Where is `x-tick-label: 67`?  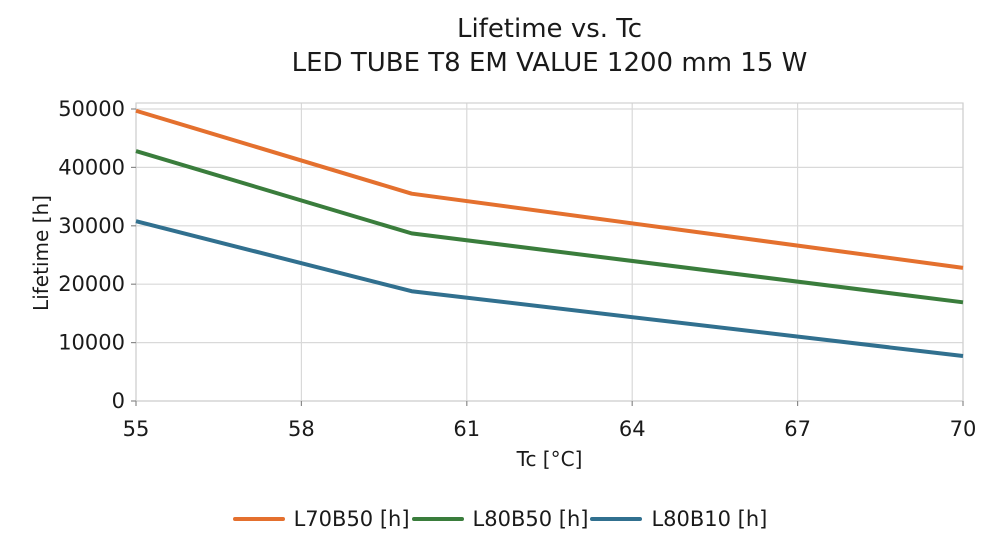 x-tick-label: 67 is located at coordinates (797, 429).